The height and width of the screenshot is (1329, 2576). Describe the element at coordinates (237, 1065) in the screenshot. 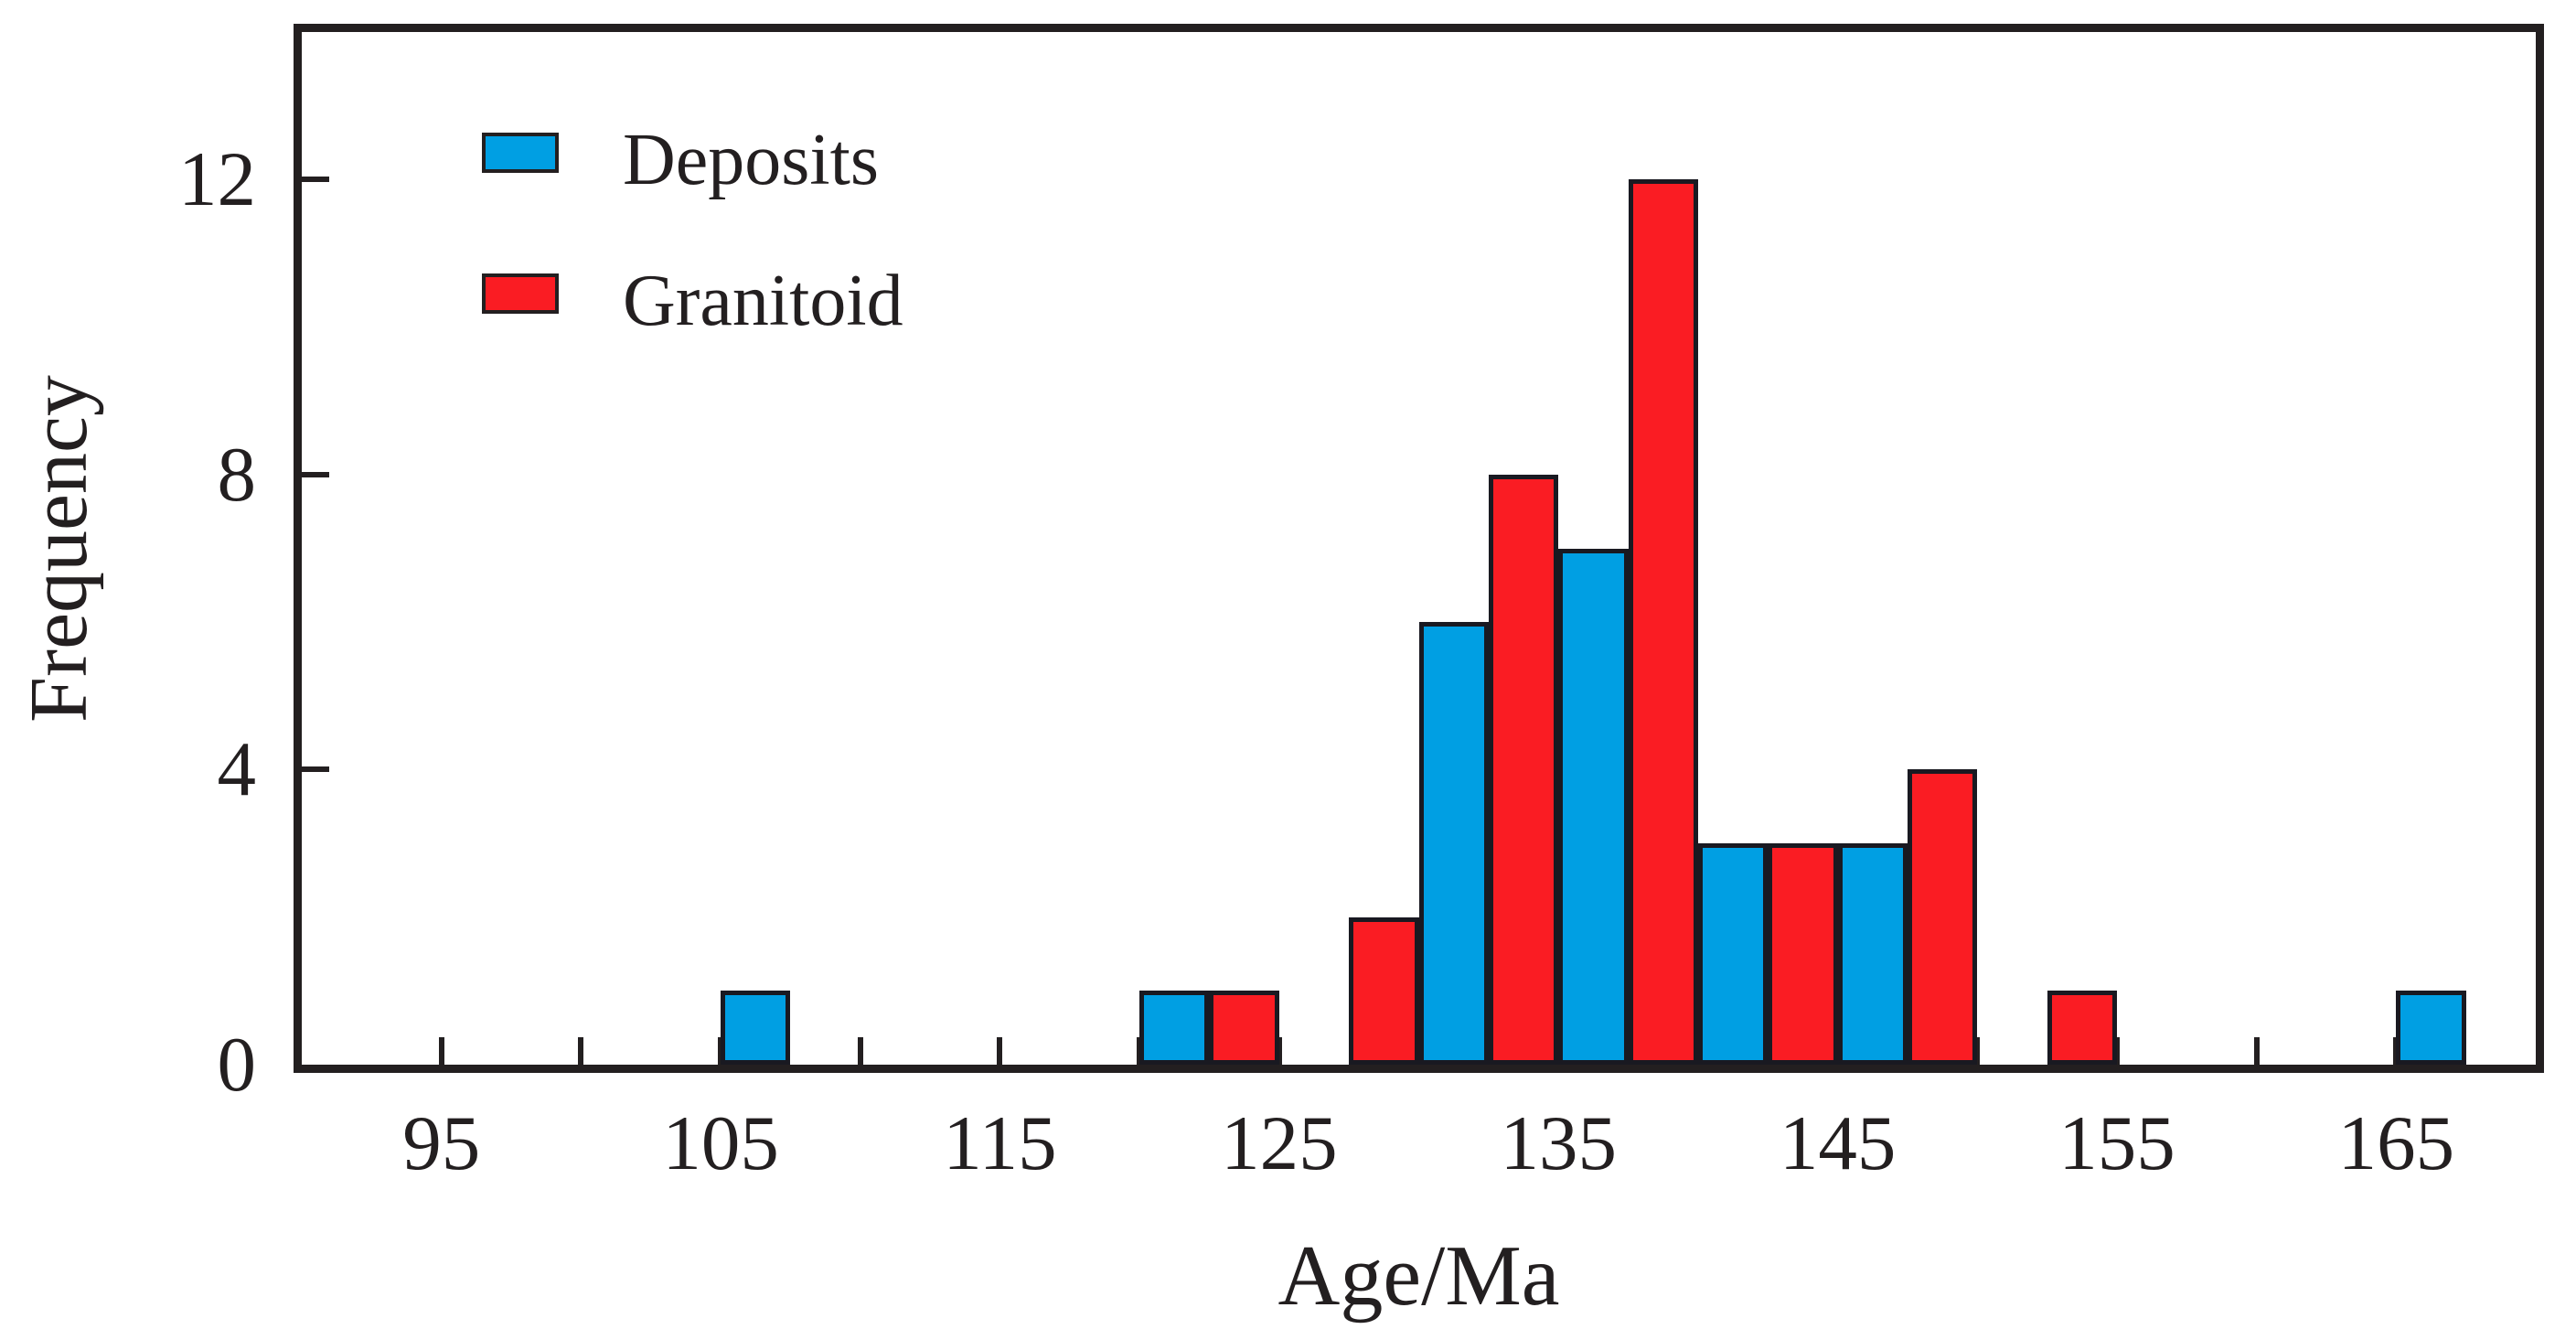

I see `y-tick-label: 0` at that location.